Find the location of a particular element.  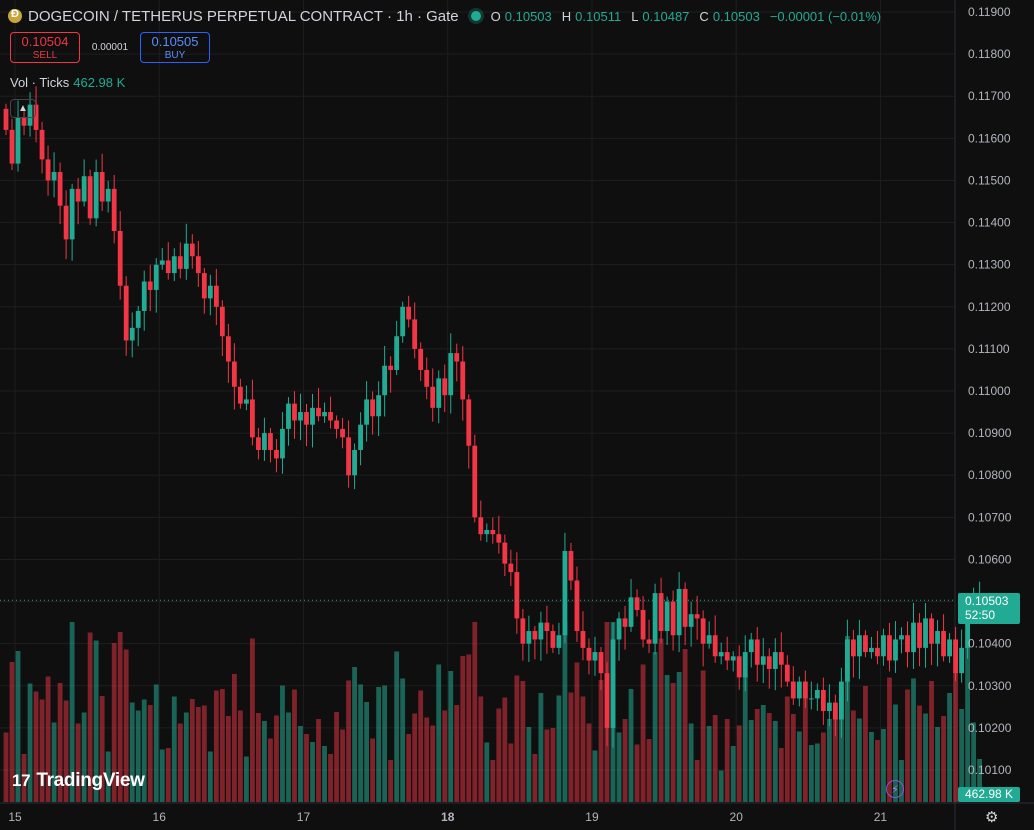

tradingview-logo-icon: 17 is located at coordinates (21, 780).